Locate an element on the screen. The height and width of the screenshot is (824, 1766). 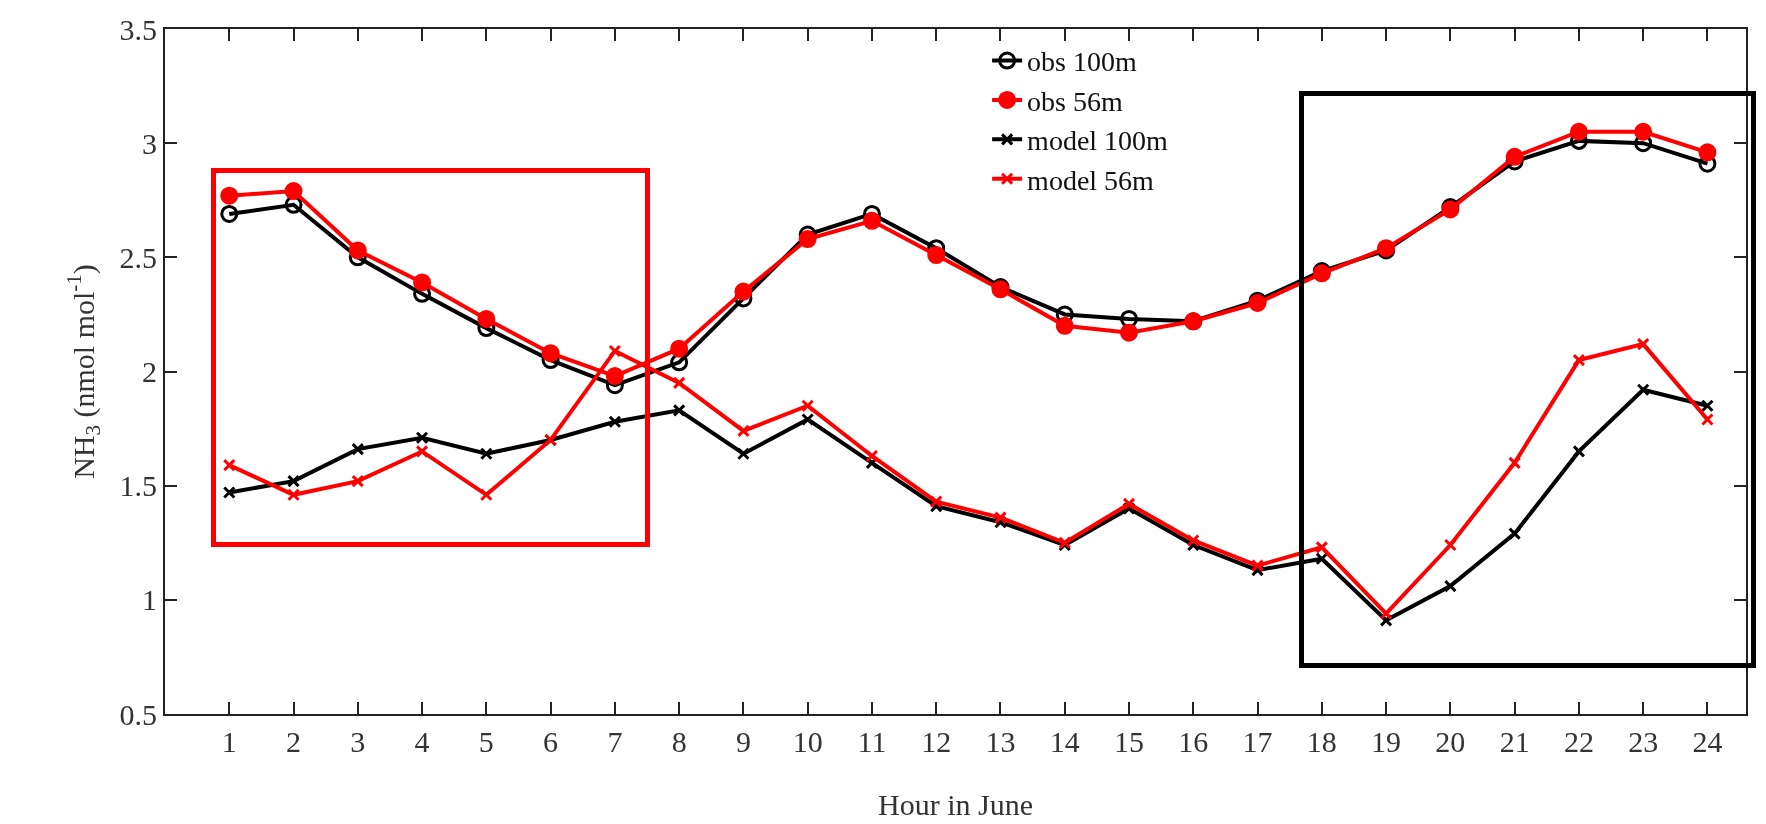
y-tick-label: 1 is located at coordinates (149, 600).